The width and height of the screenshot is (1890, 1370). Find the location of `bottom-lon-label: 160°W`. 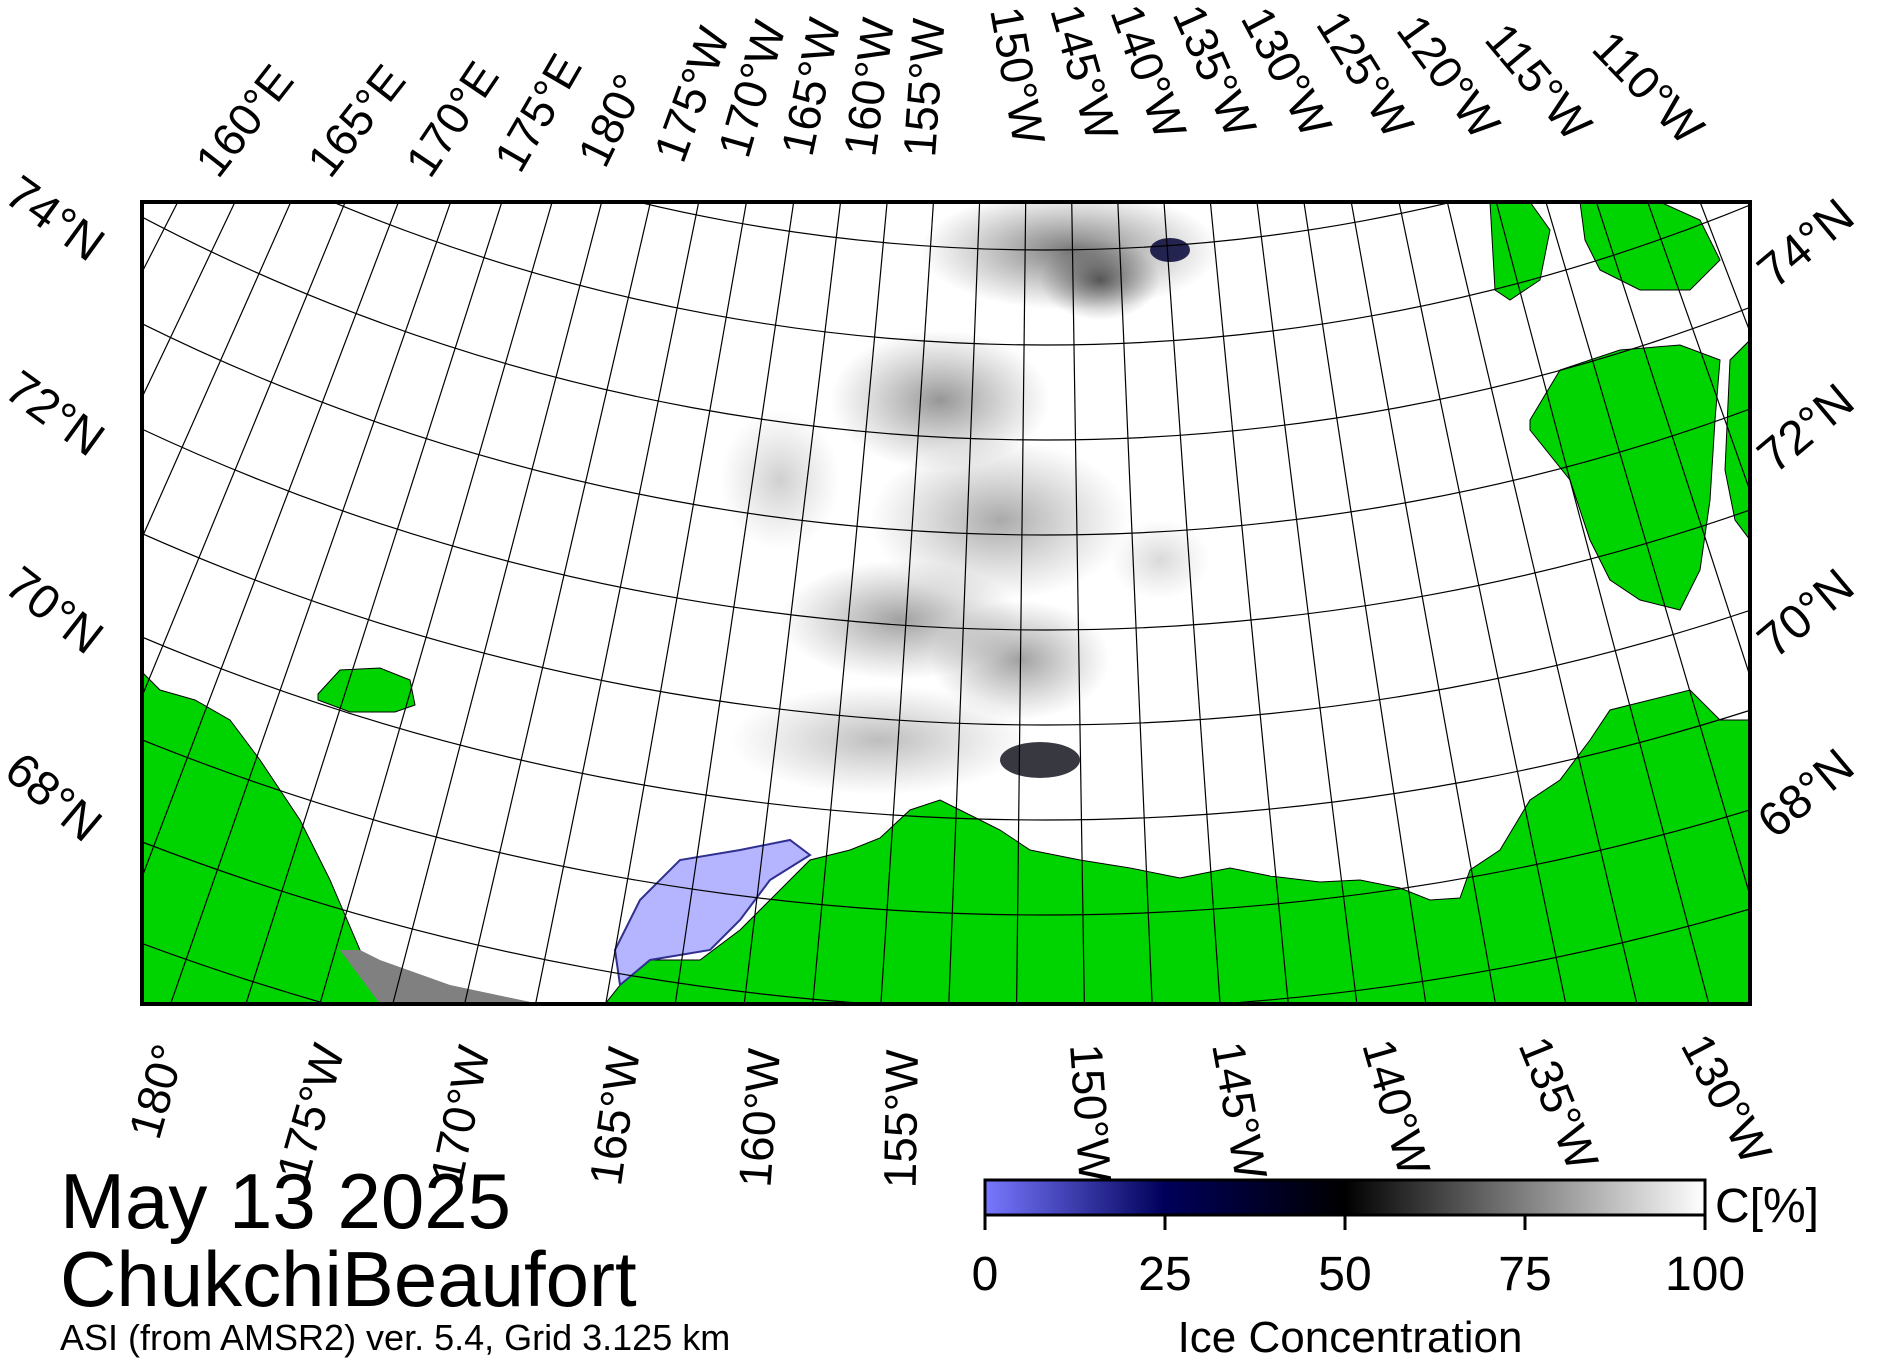

bottom-lon-label: 160°W is located at coordinates (759, 1117).